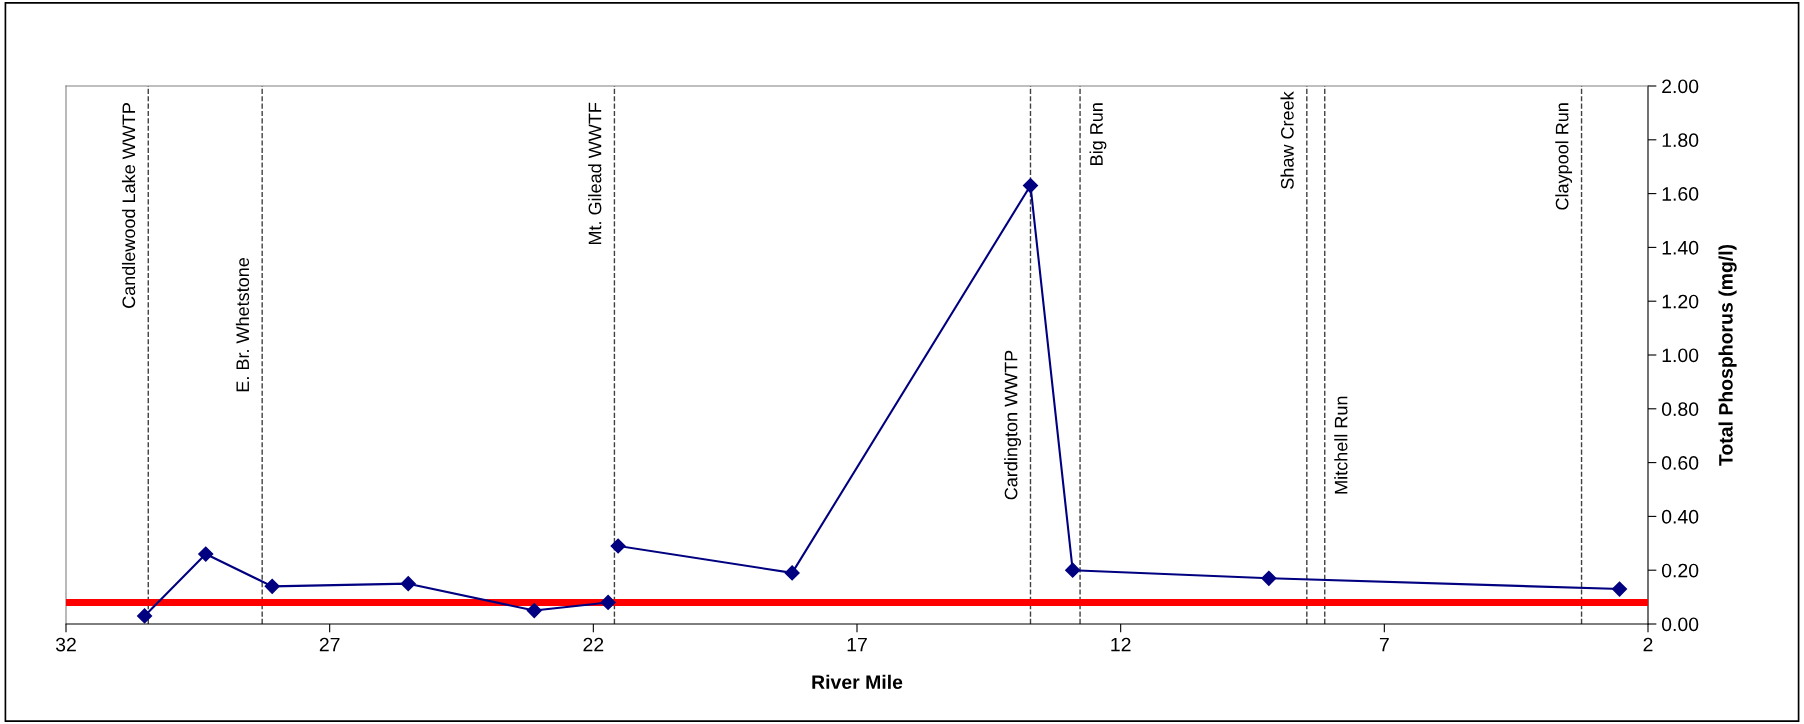  Describe the element at coordinates (1012, 425) in the screenshot. I see `ref-line-label: Cardington WWTP` at that location.